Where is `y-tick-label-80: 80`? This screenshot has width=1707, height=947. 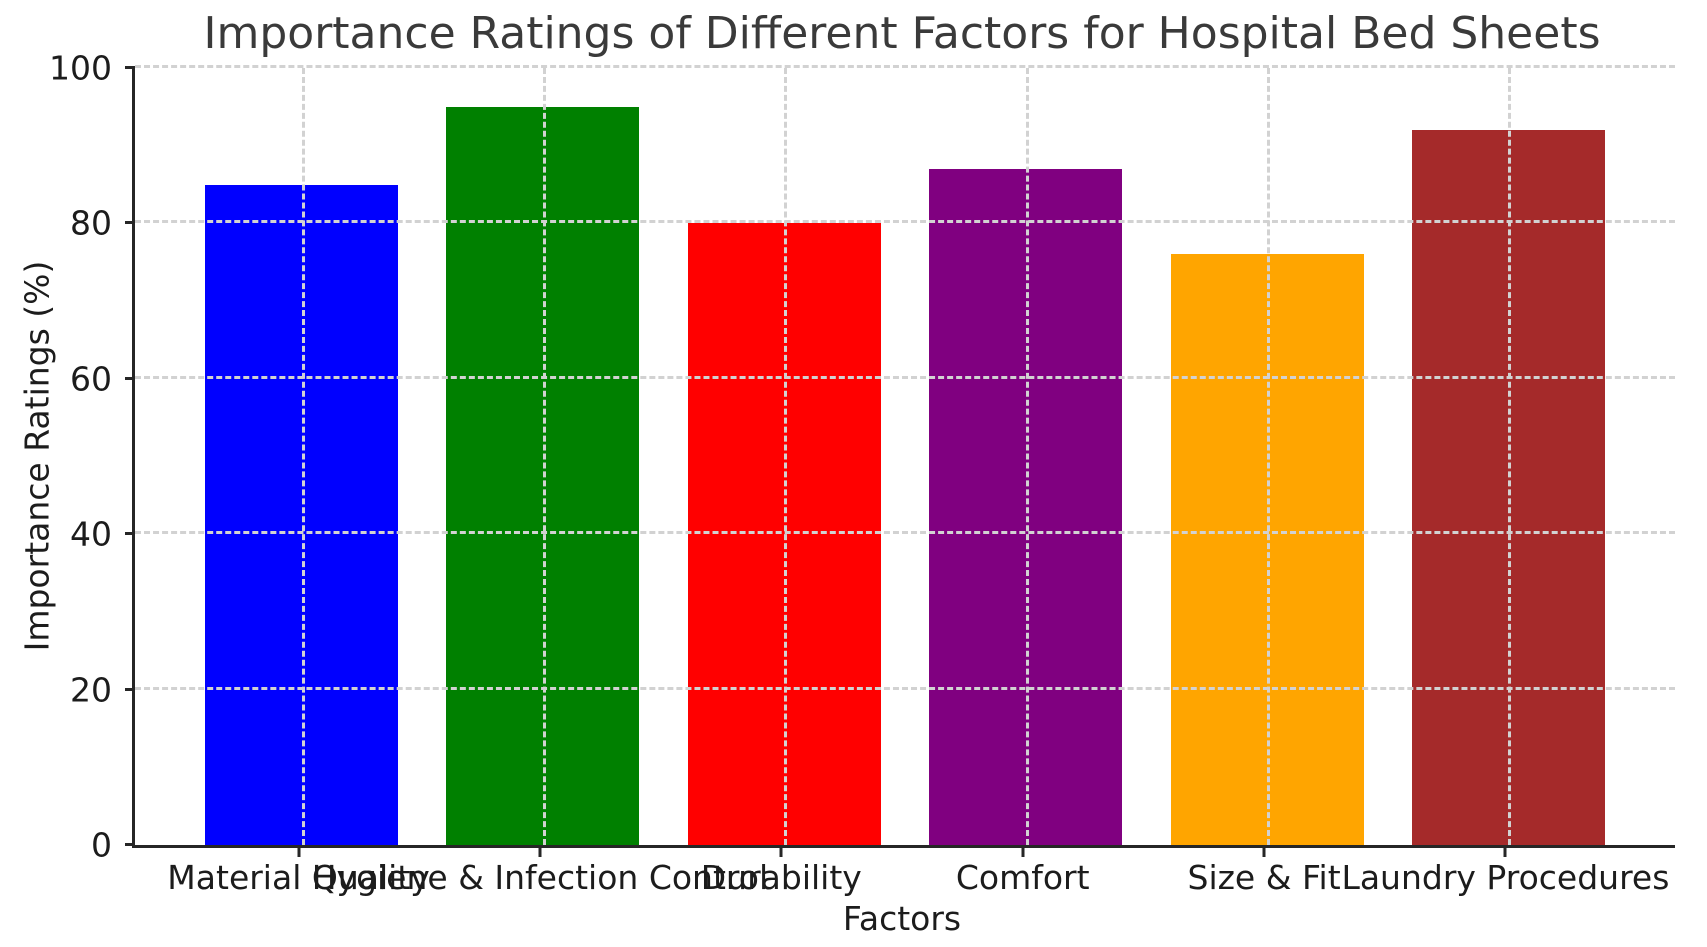
y-tick-label-80: 80 is located at coordinates (91, 223).